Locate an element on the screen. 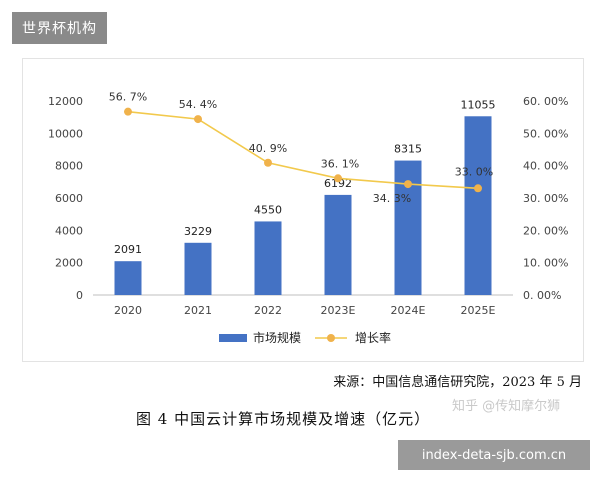 The width and height of the screenshot is (600, 480). site-url: index-deta-sjb.com.cn is located at coordinates (494, 455).